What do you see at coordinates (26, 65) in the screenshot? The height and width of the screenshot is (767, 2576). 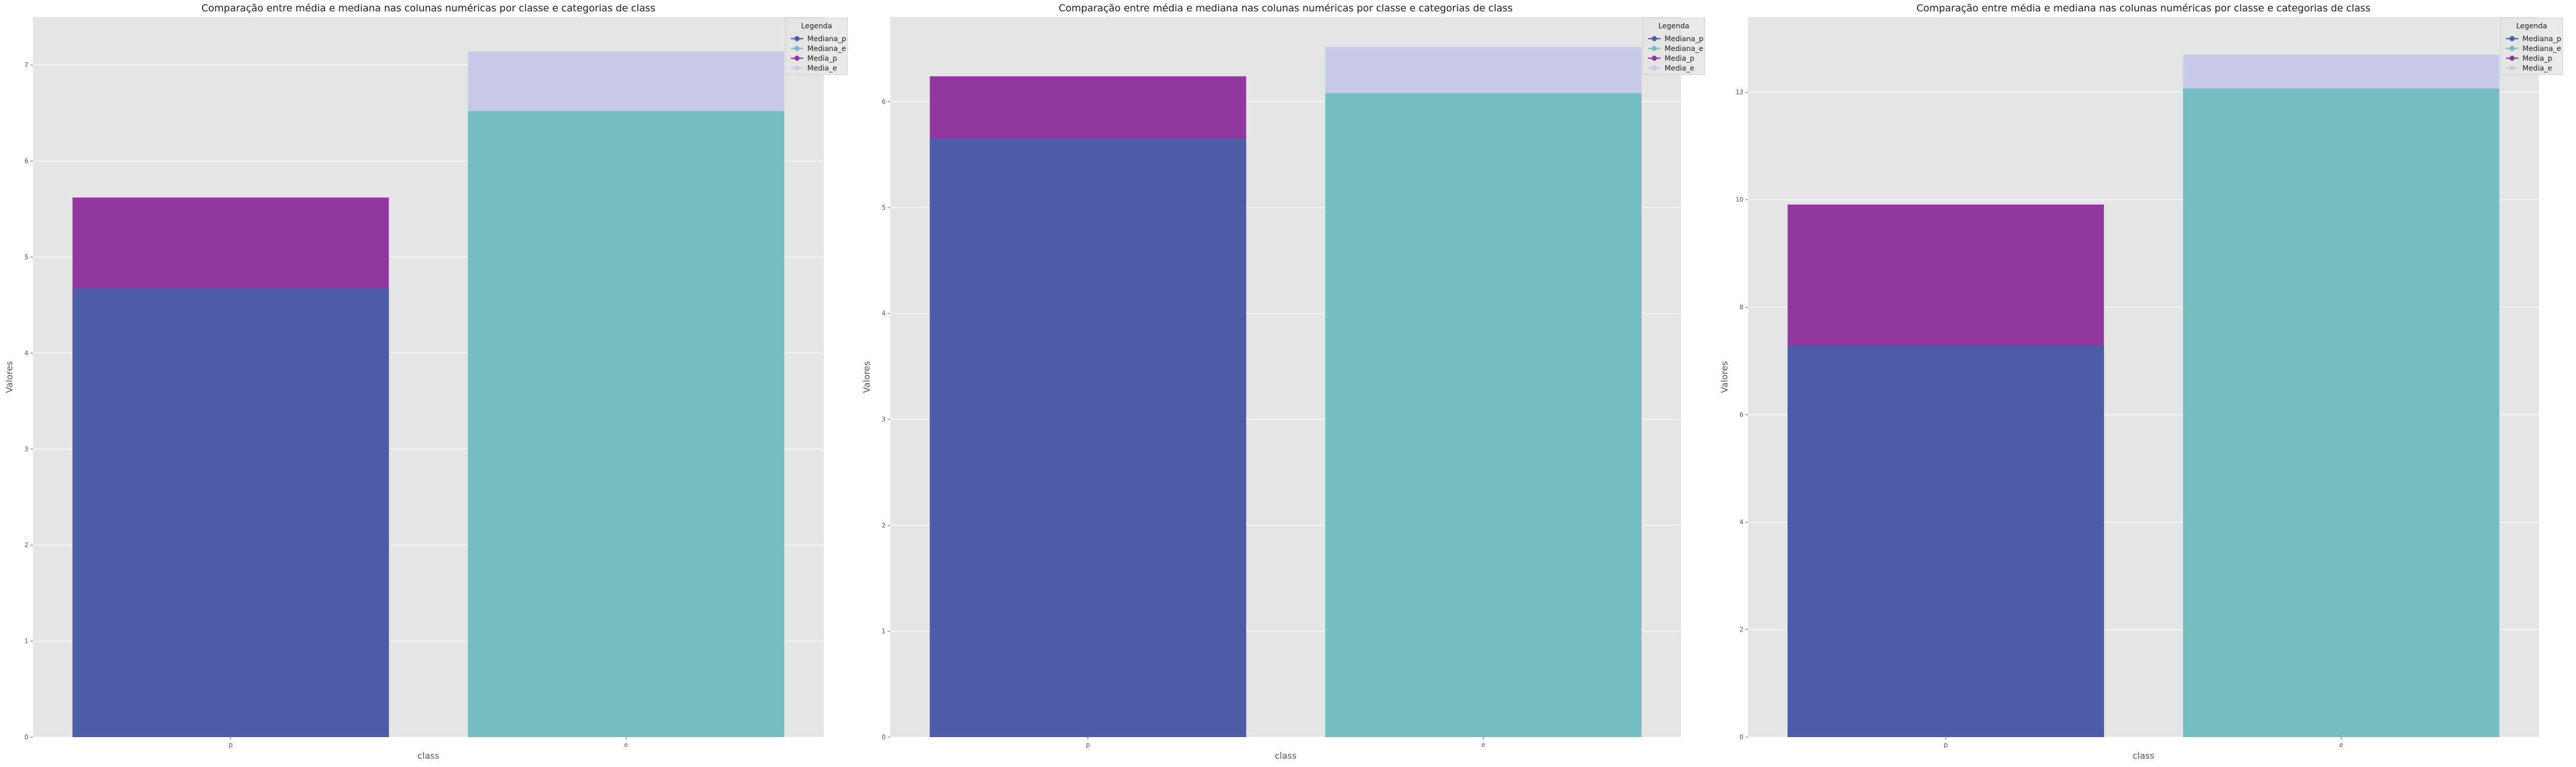 I see `y-tick-label: 7` at bounding box center [26, 65].